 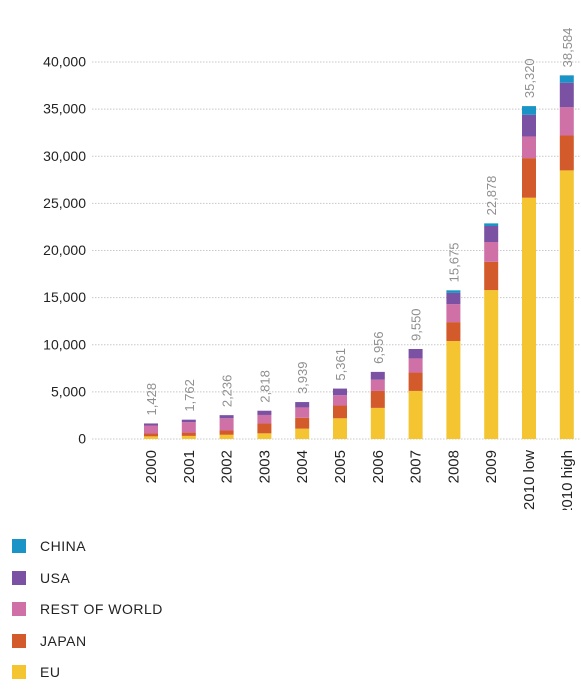 I want to click on legend-swatch-china, so click(x=19, y=546).